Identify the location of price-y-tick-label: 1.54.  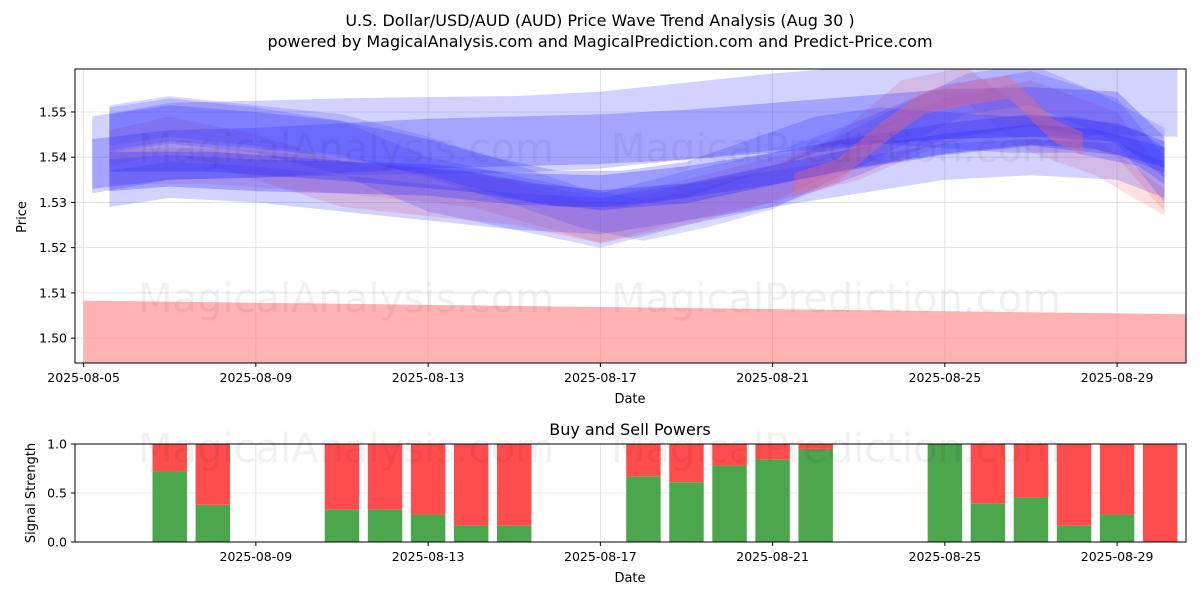
(53, 157).